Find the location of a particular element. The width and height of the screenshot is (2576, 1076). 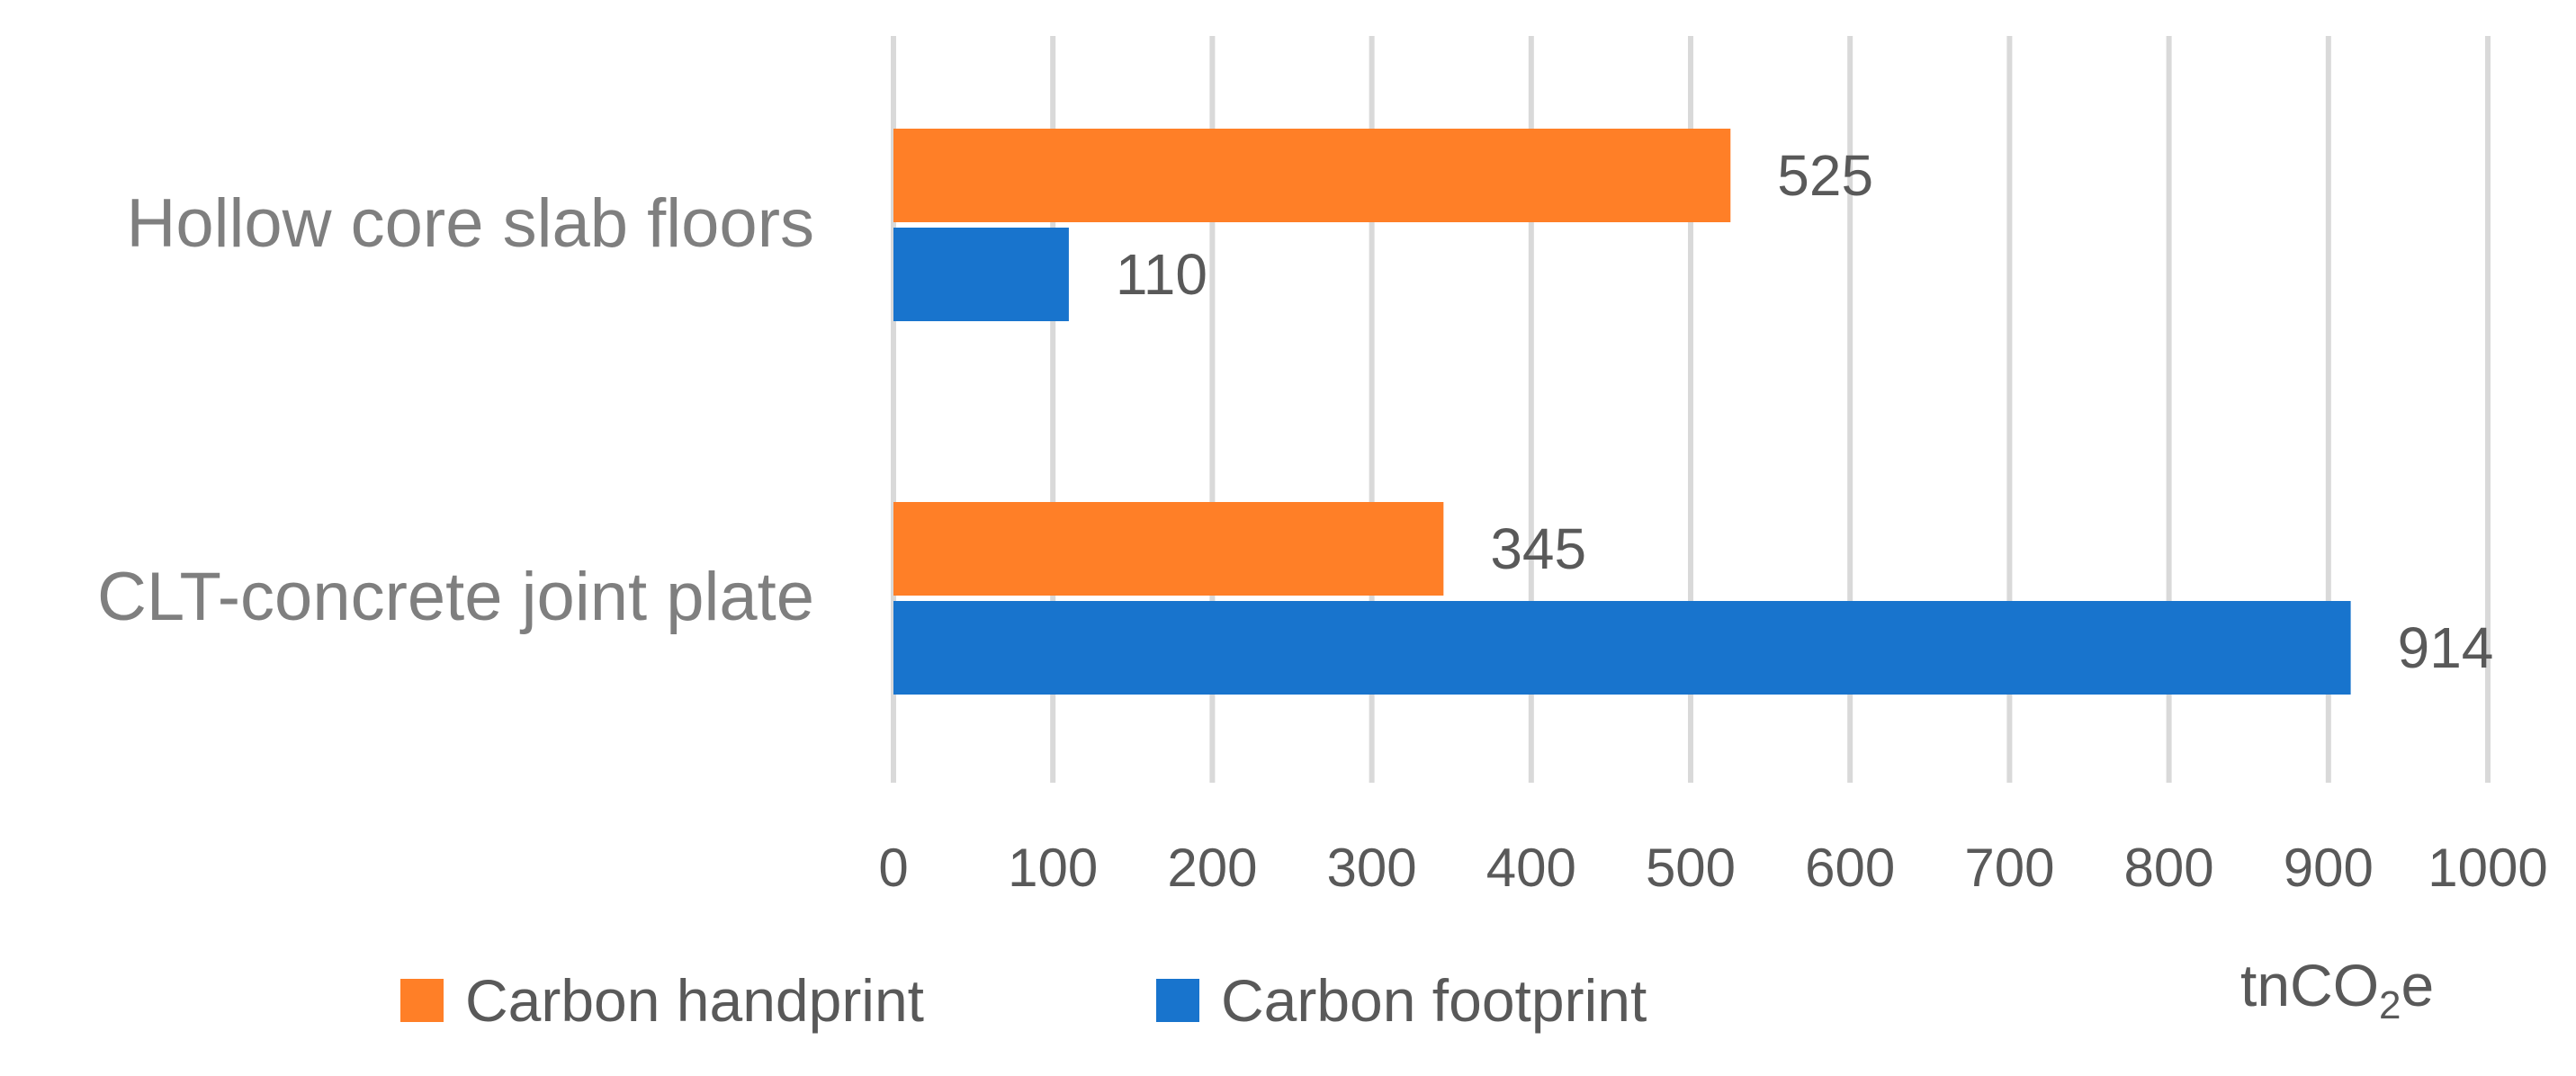

x-tick-label: 200 is located at coordinates (1212, 868).